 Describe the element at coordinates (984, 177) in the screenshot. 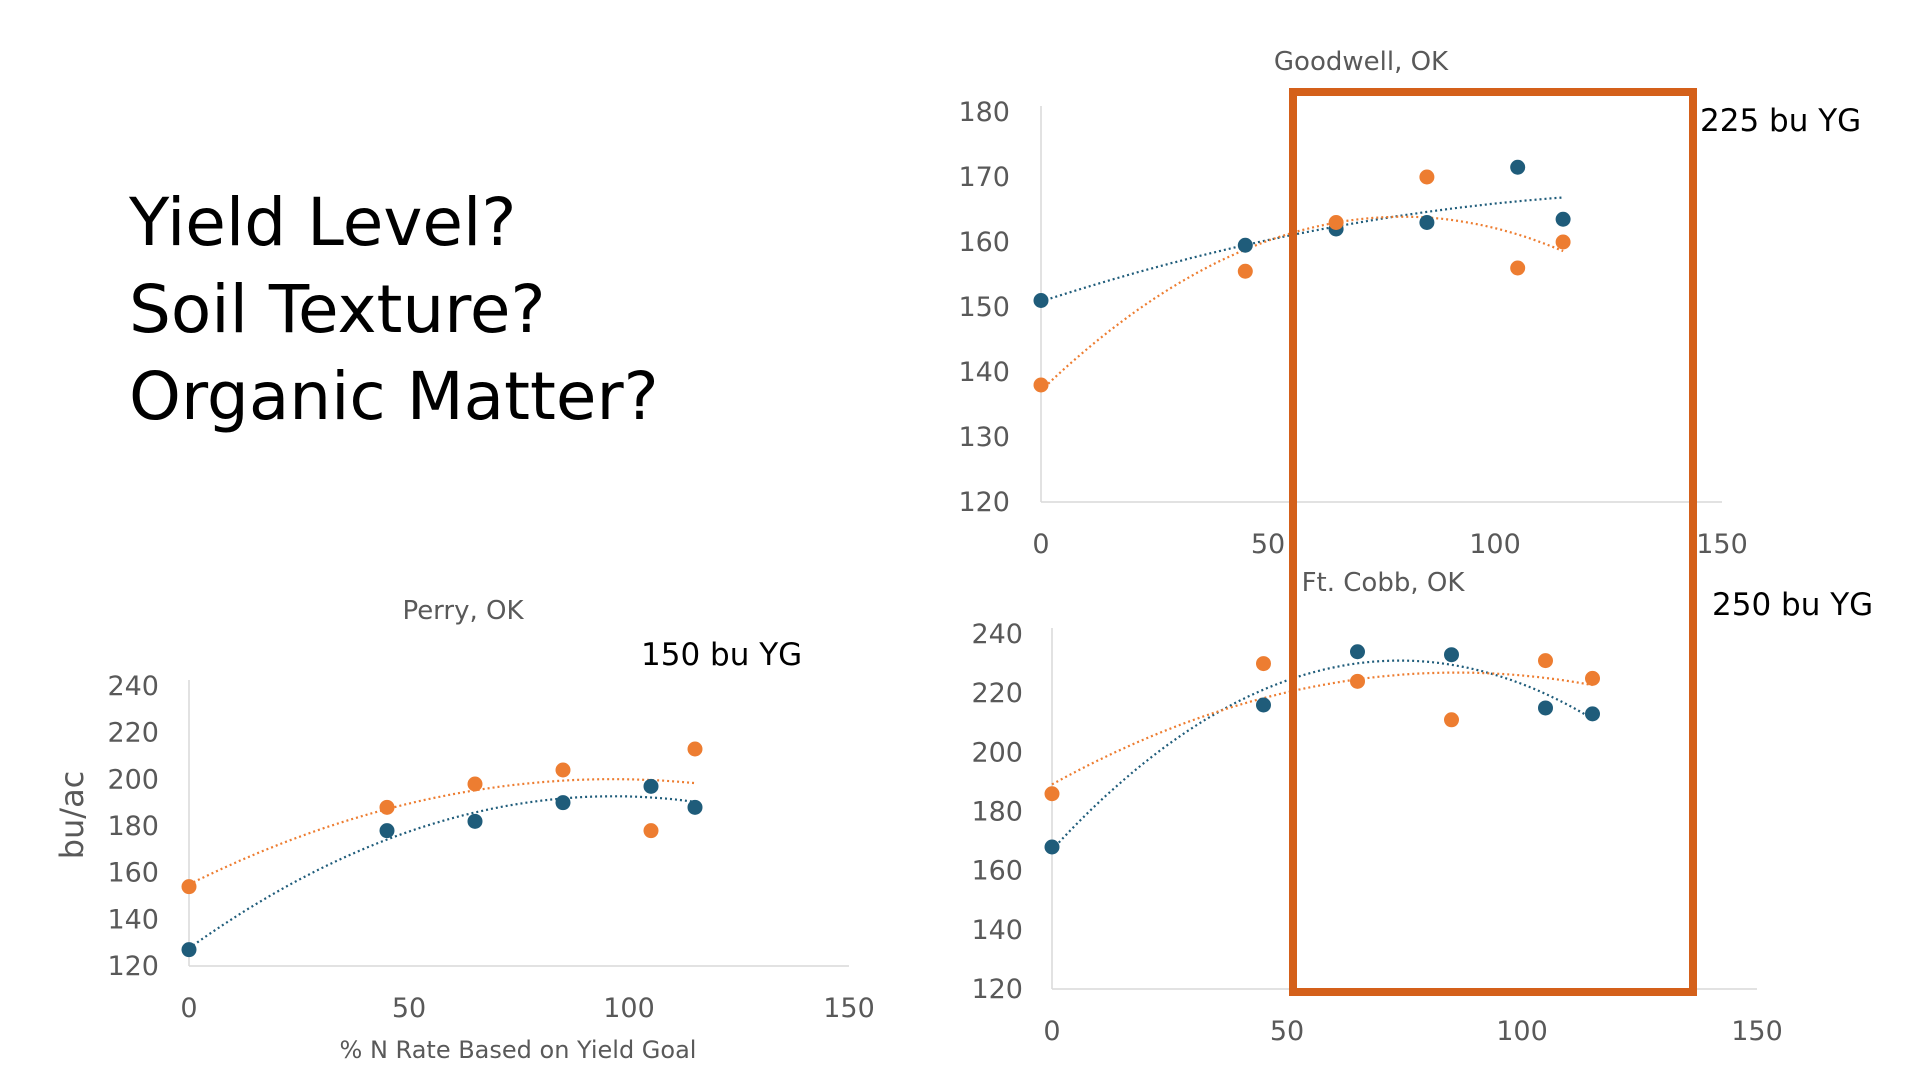

I see `y-tick-label: 170` at that location.